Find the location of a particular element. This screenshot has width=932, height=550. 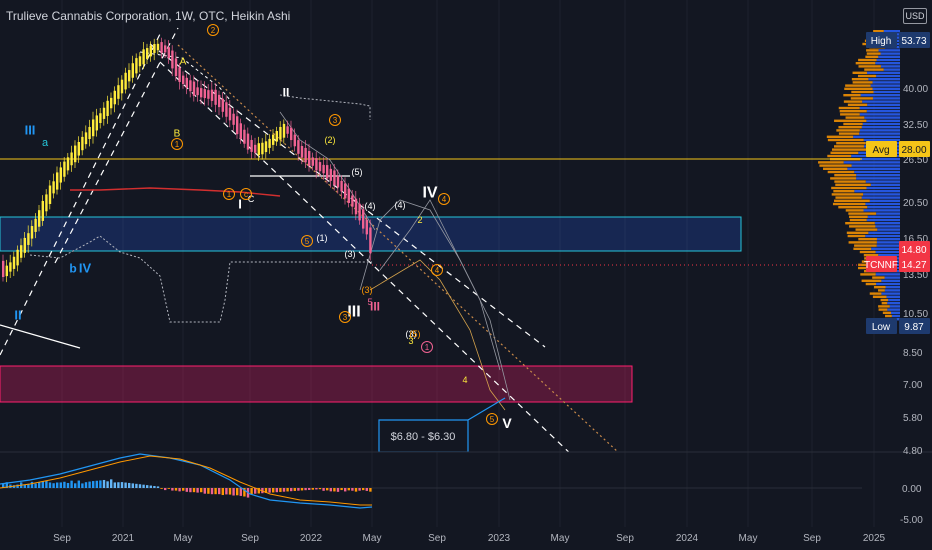

wave-label-text: 1 is located at coordinates (177, 144).